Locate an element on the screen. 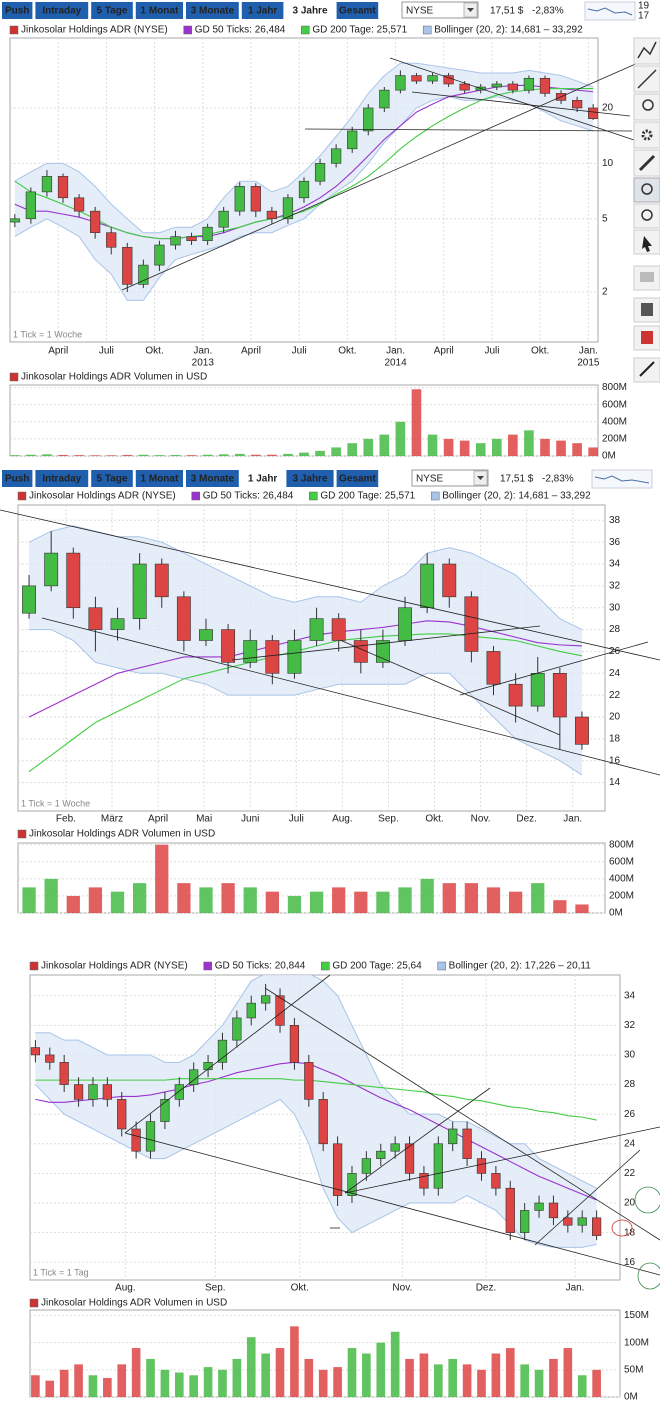 This screenshot has width=660, height=1406. thumbnail-label: 17 is located at coordinates (644, 16).